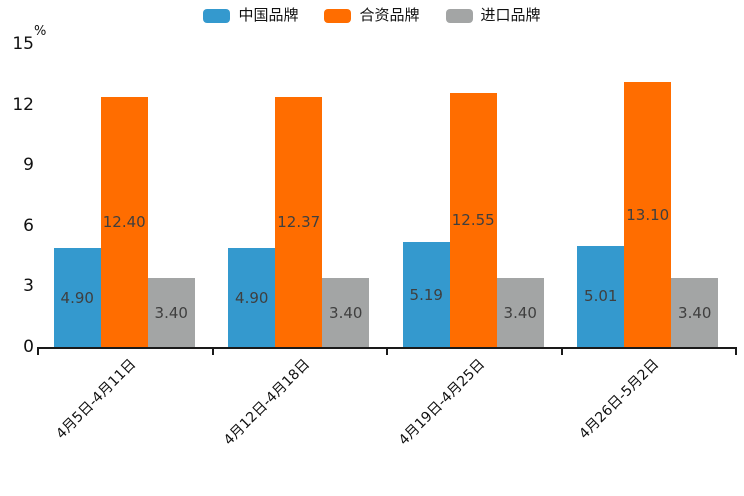 The image size is (744, 496). I want to click on bar-value-label: 13.10, so click(648, 214).